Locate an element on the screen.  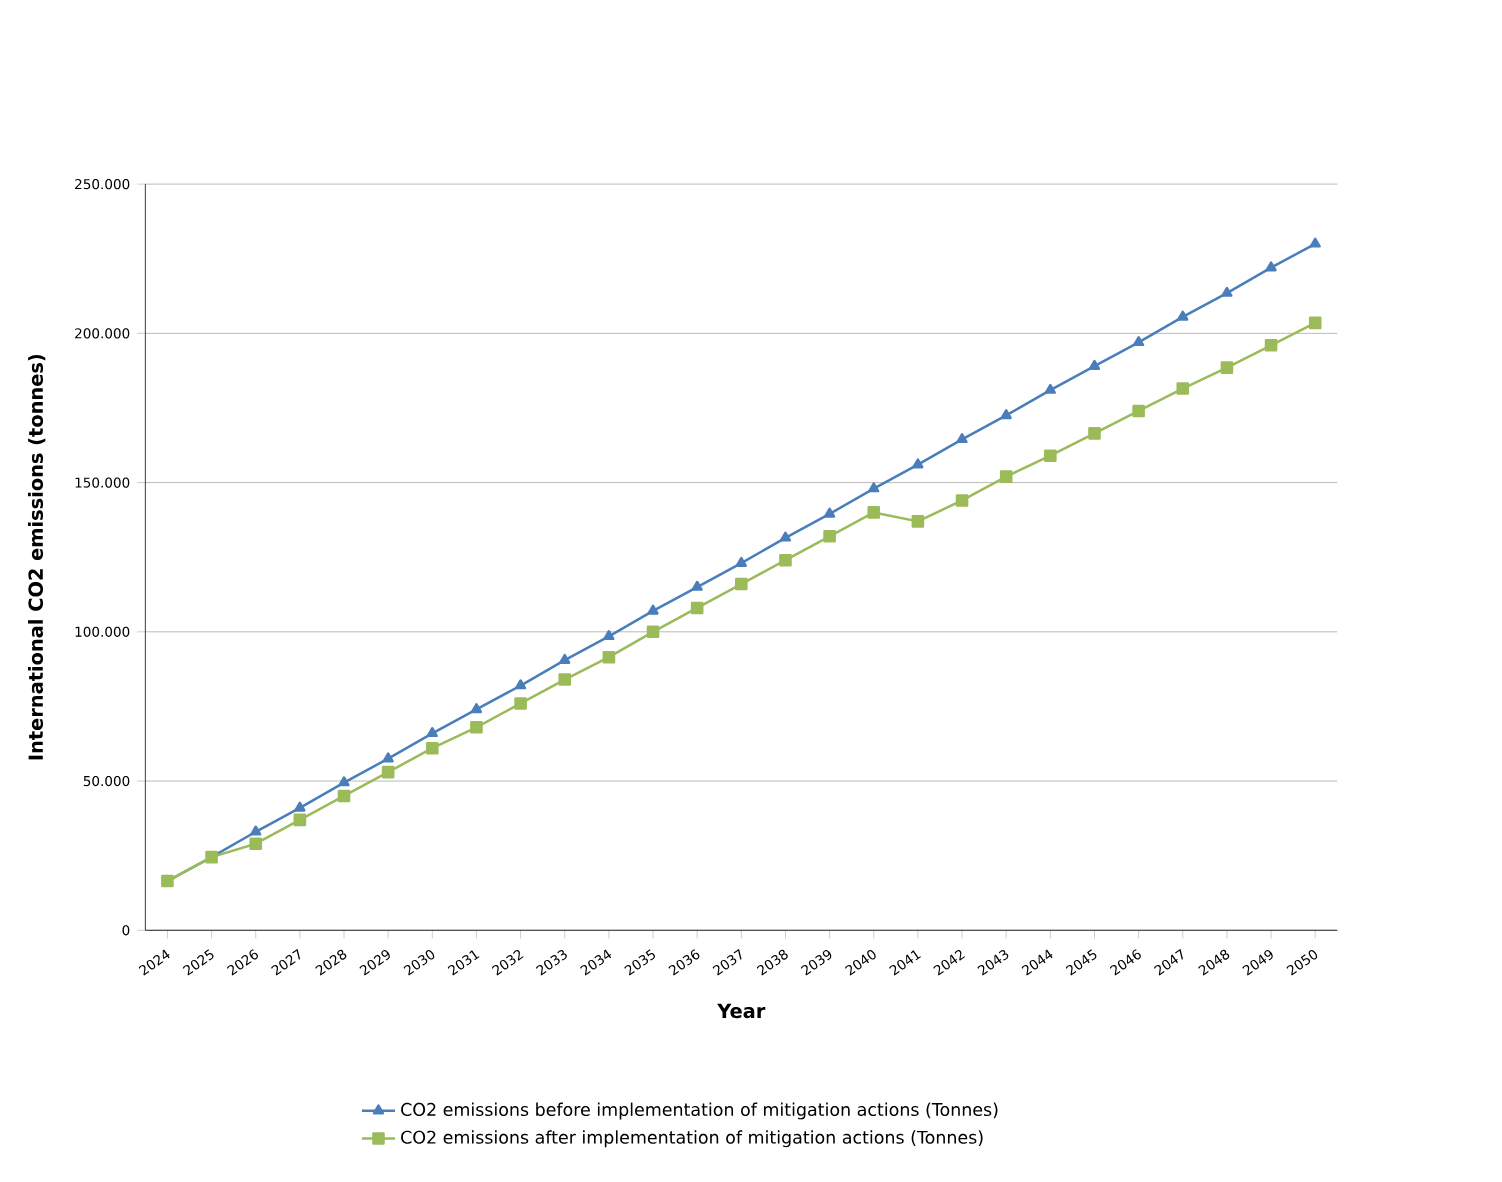
legend-label: CO2 emissions after implementation of mitigation actions (Tonnes) is located at coordinates (692, 1139).